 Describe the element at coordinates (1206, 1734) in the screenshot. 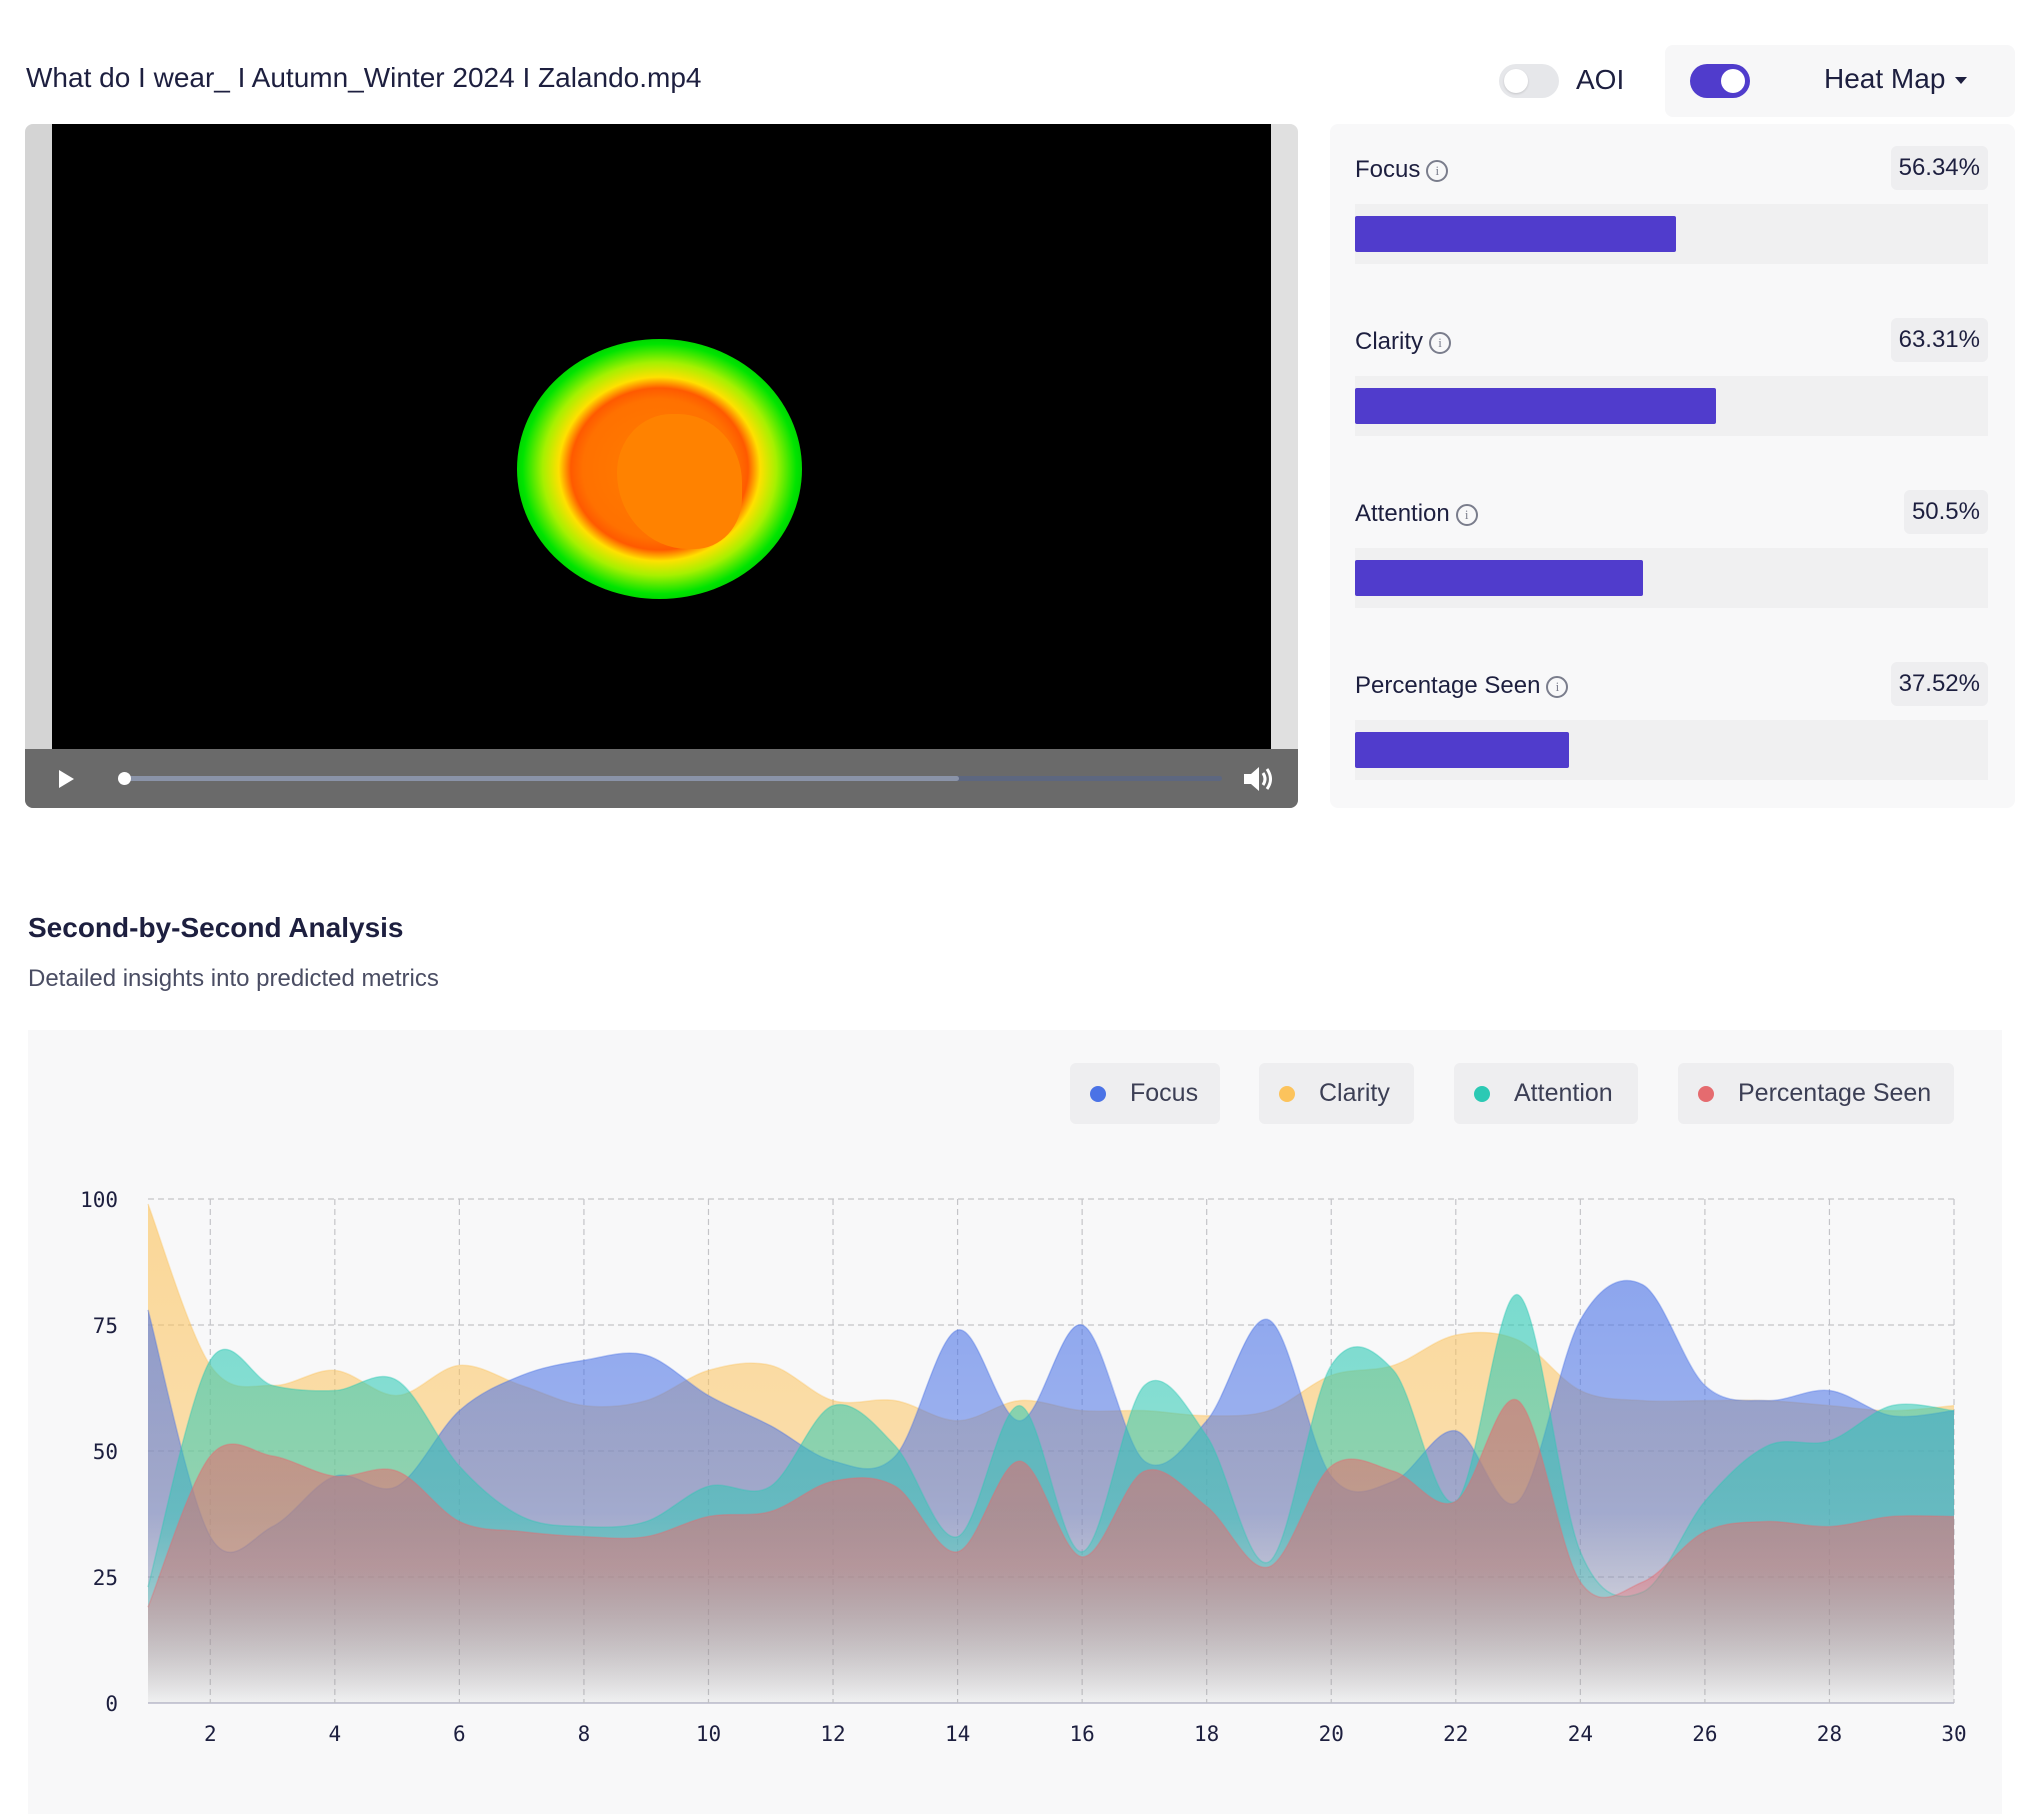

I see `x-tick-label: 18` at that location.